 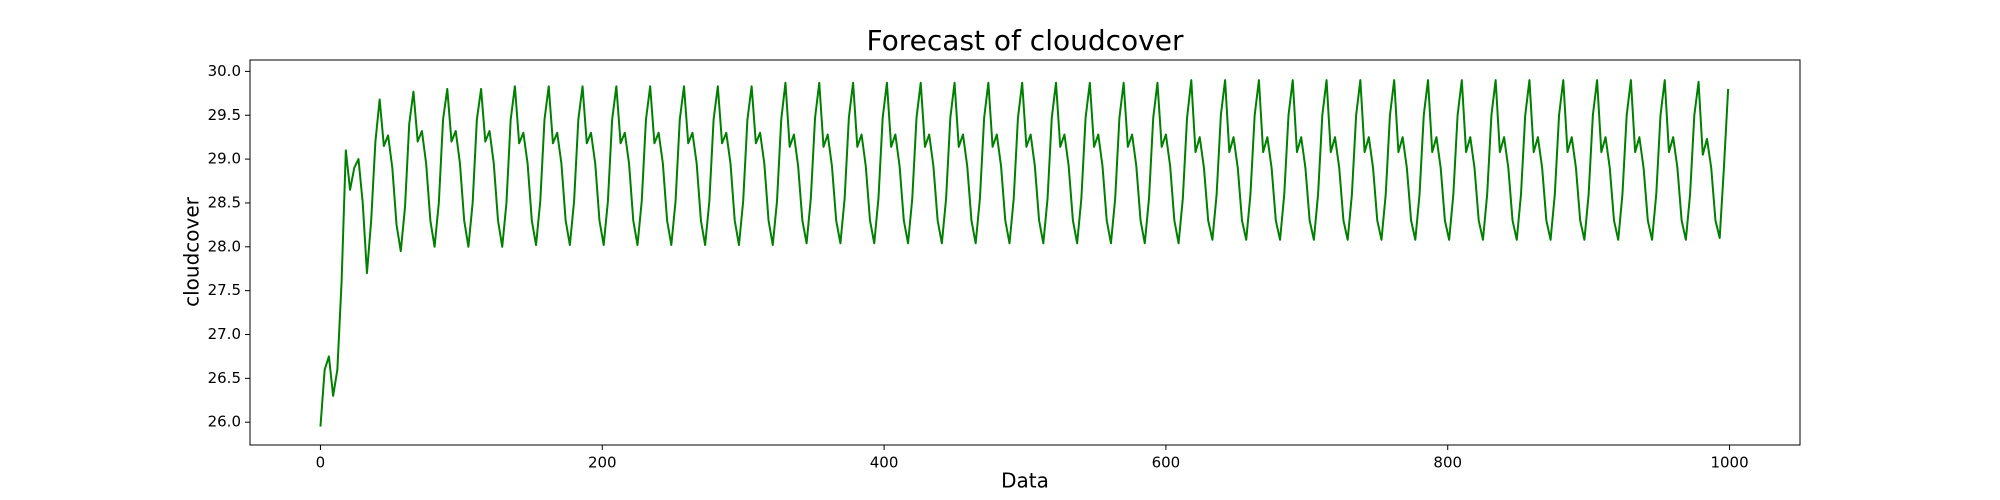 I want to click on y-tick-label: 26.0, so click(x=224, y=422).